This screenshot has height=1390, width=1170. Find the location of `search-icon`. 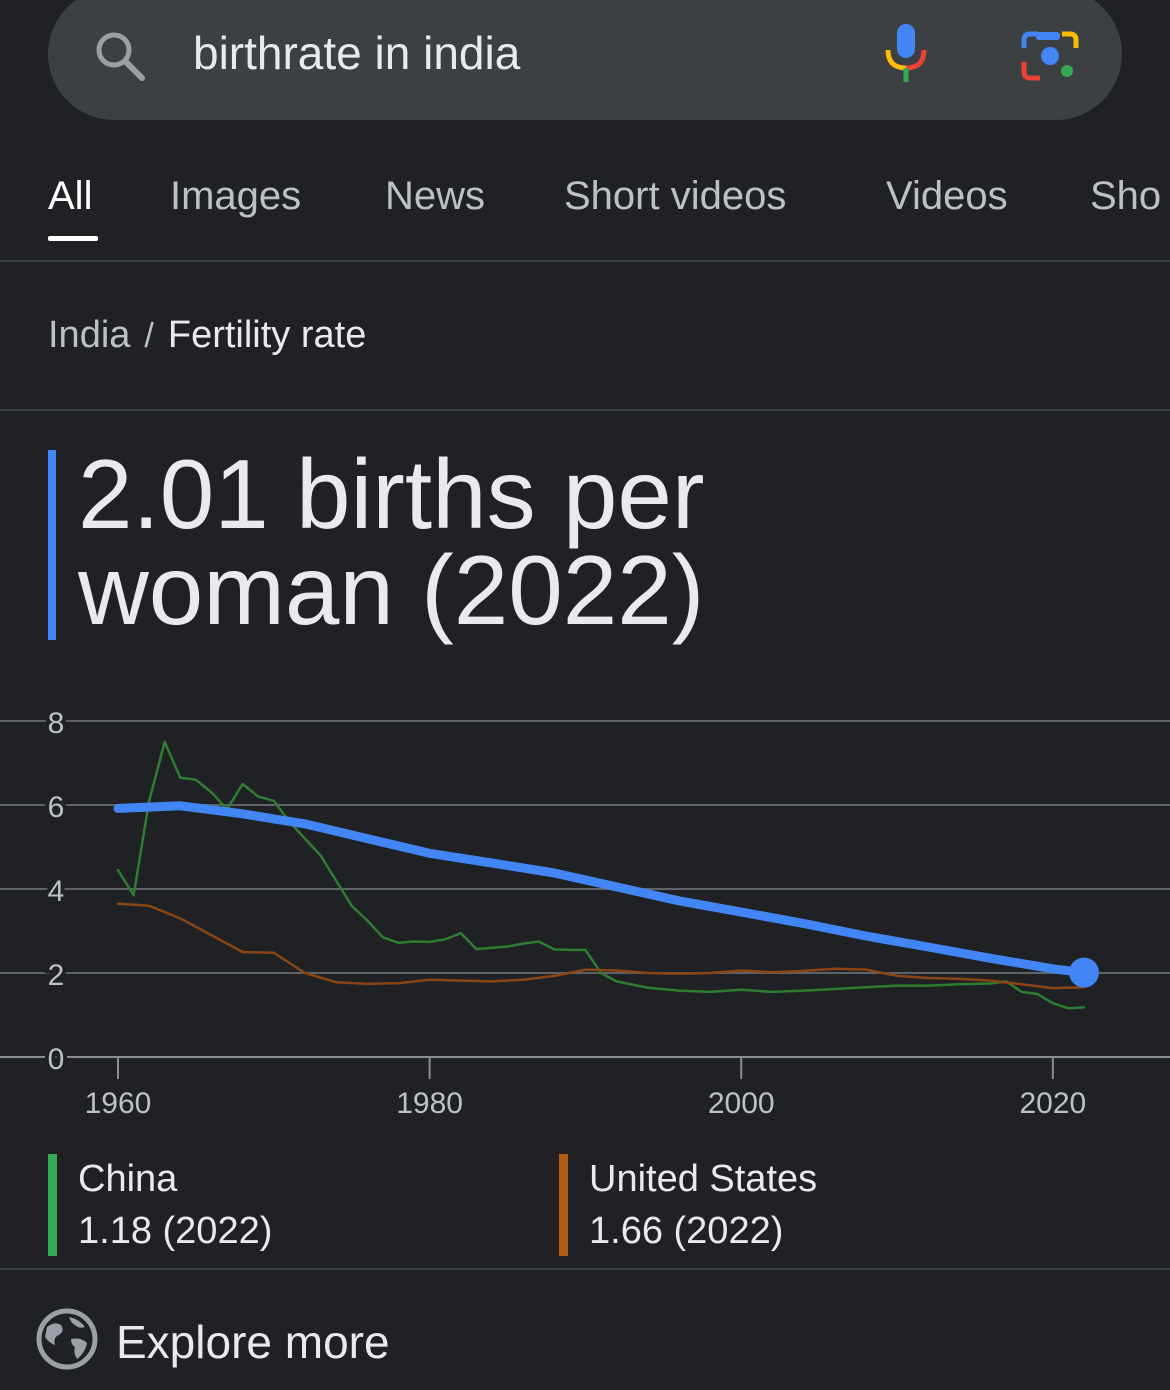

search-icon is located at coordinates (120, 56).